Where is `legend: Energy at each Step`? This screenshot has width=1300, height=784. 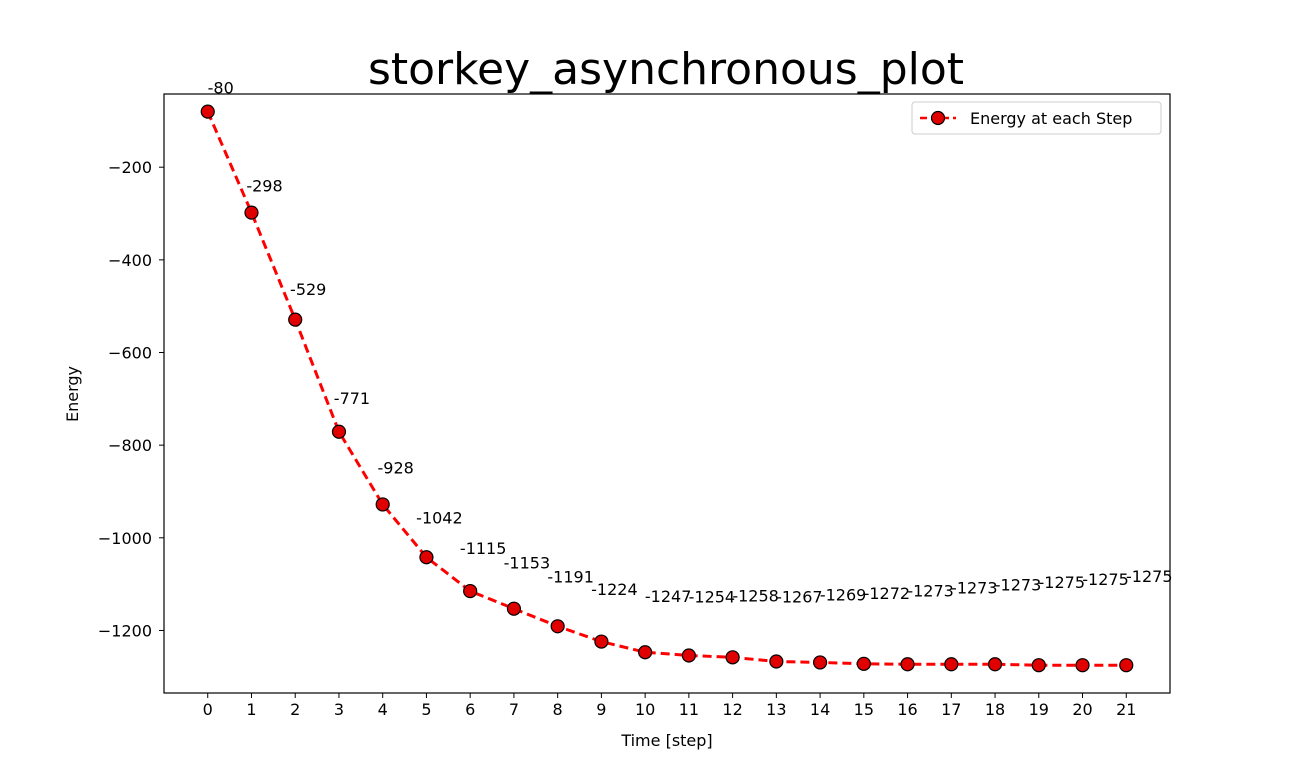
legend: Energy at each Step is located at coordinates (1036, 118).